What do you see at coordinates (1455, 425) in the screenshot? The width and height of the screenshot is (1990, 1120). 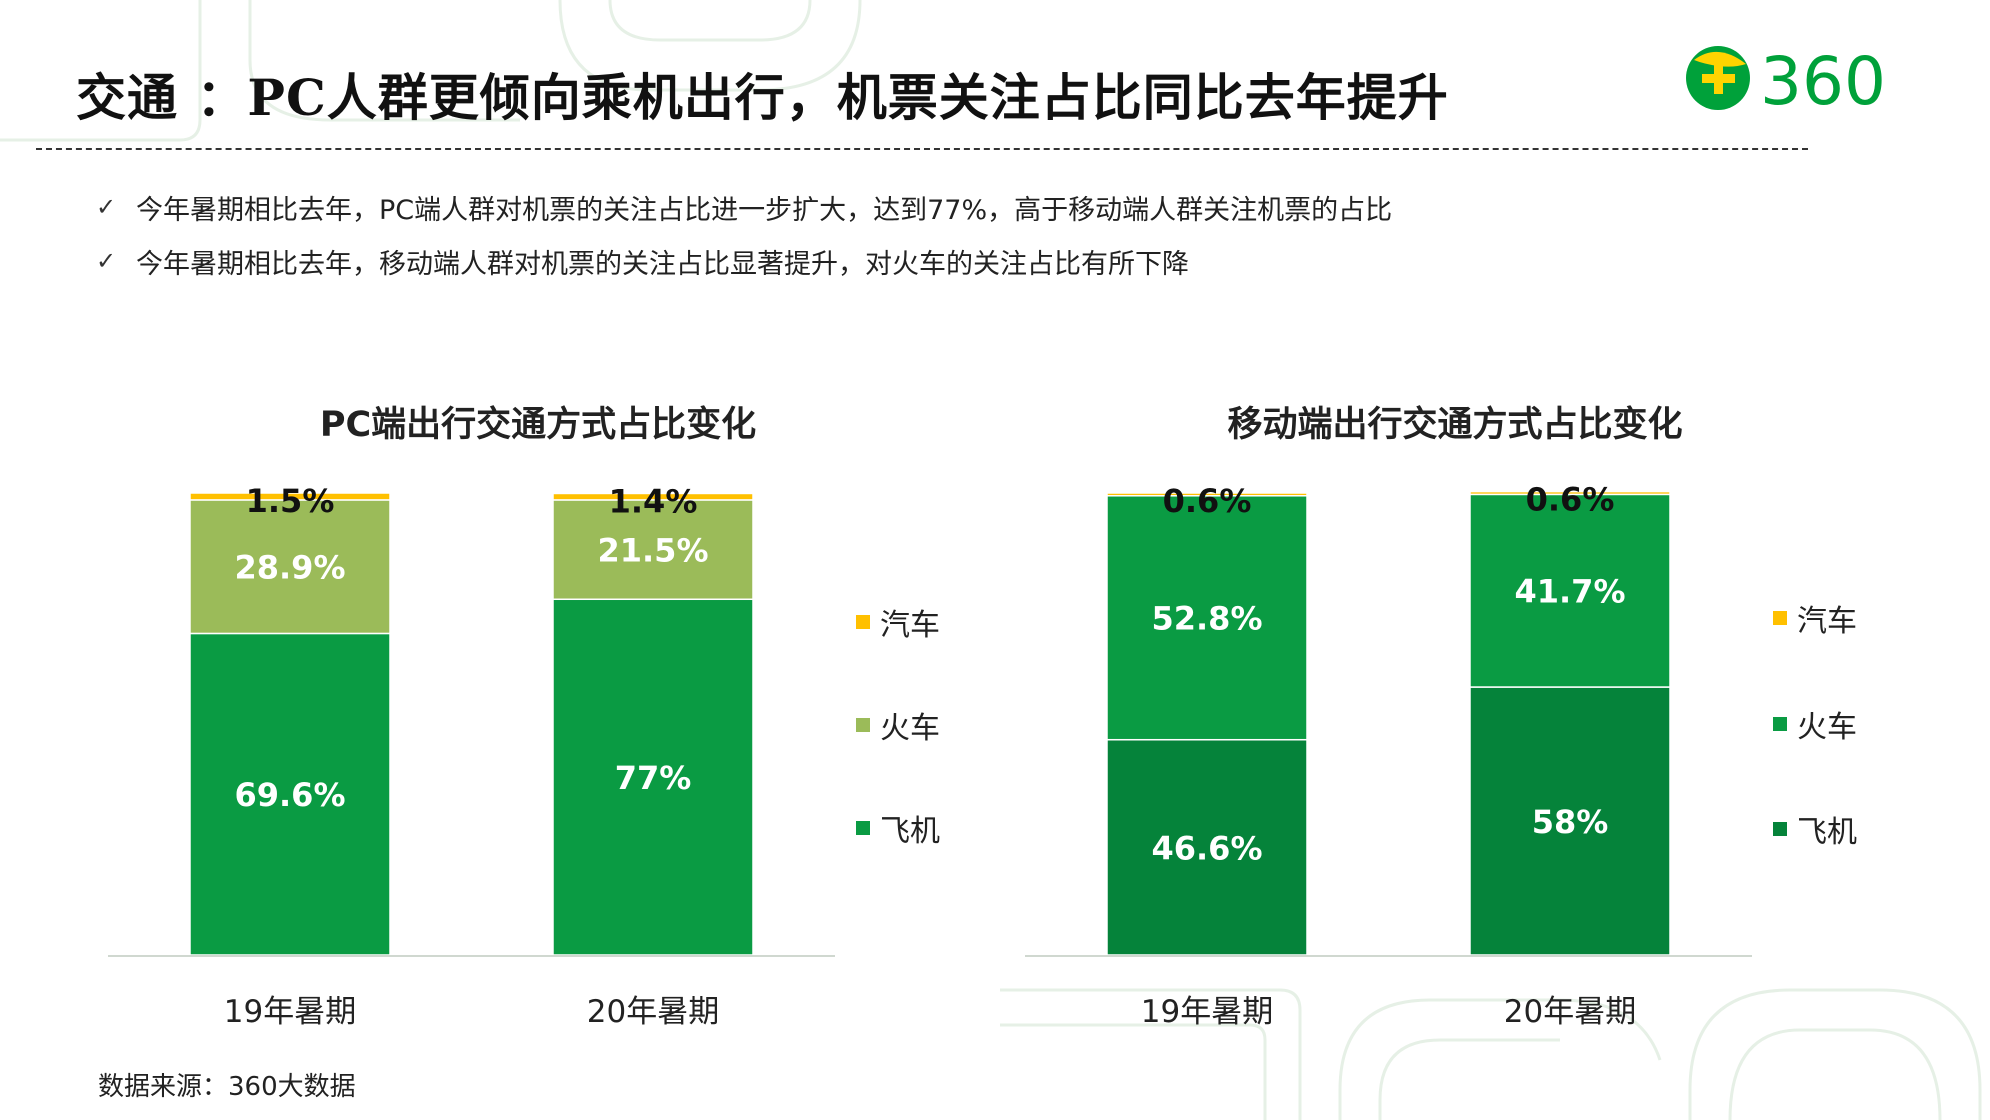 I see `mobile-chart-title: 移动端出行交通方式占比变化` at bounding box center [1455, 425].